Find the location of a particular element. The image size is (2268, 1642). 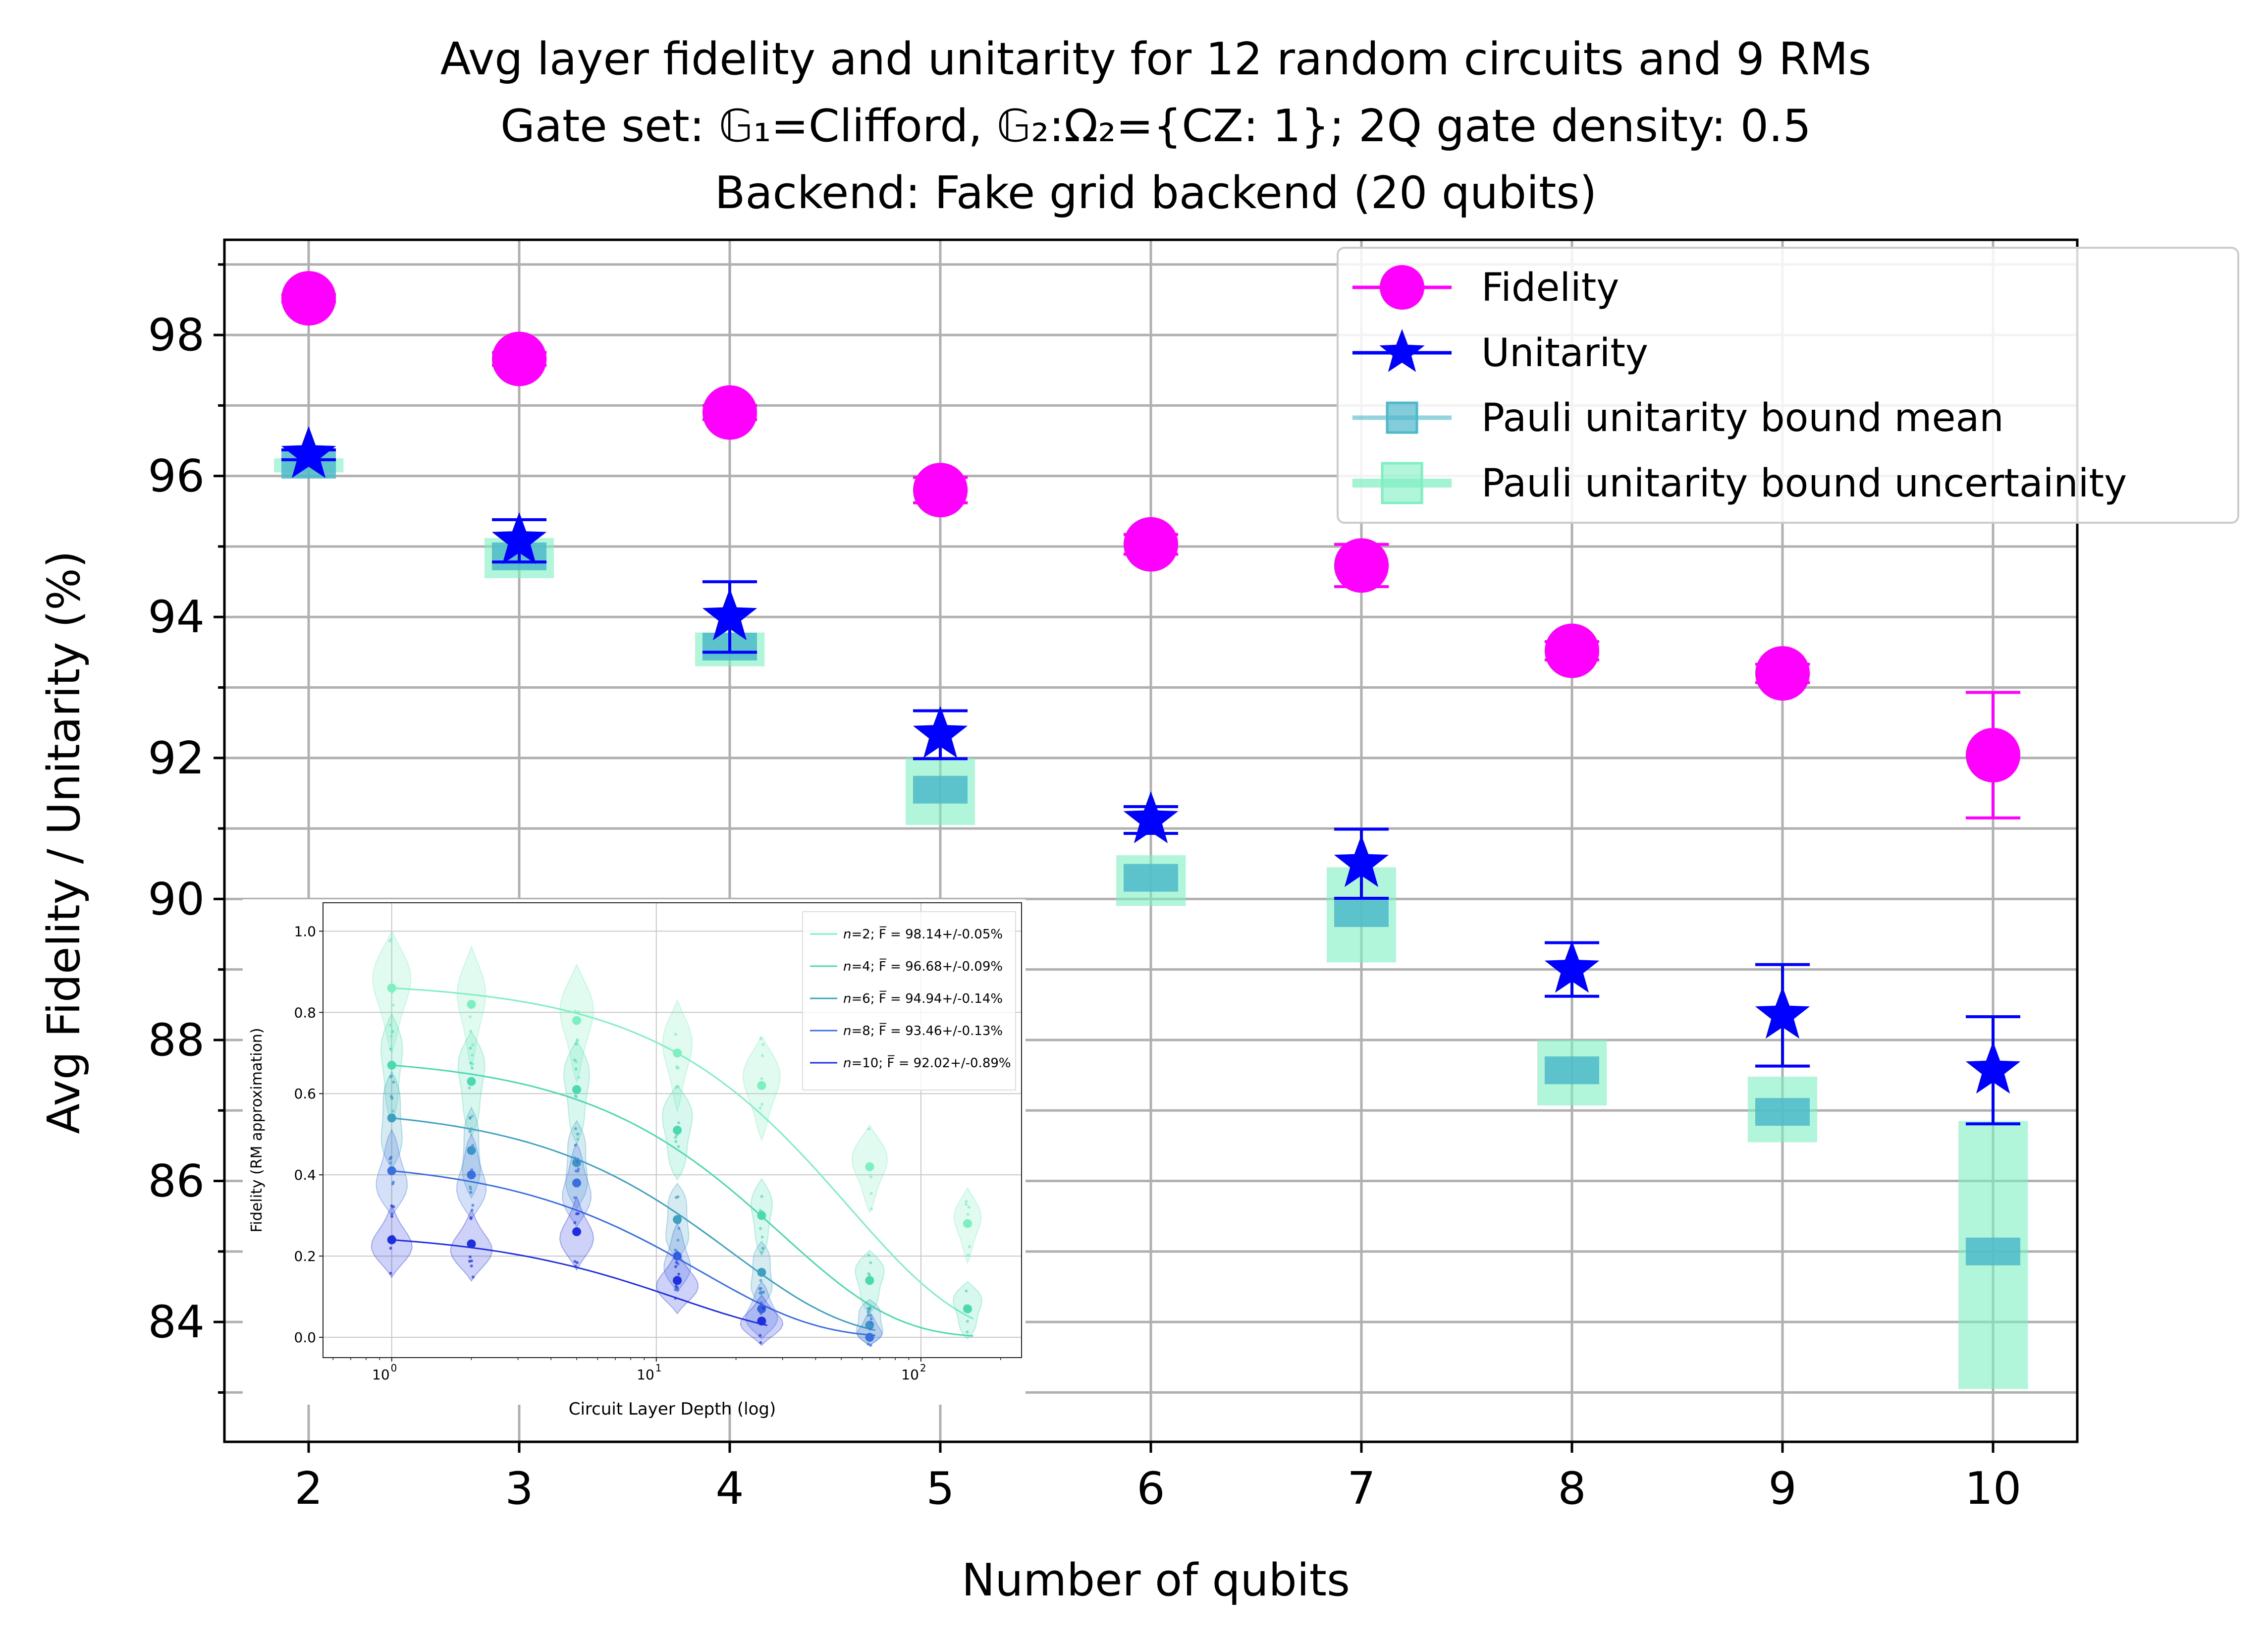

legend-label: Pauli unitarity bound uncertainity is located at coordinates (1804, 483).